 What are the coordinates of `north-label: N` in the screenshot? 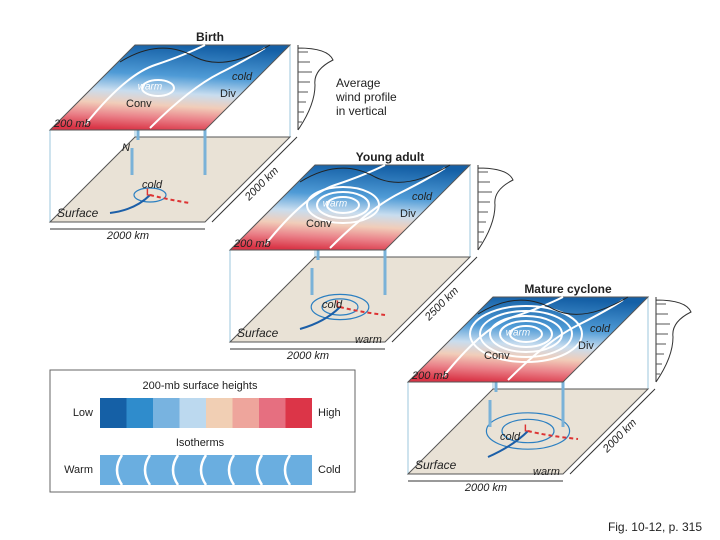 It's located at (126, 148).